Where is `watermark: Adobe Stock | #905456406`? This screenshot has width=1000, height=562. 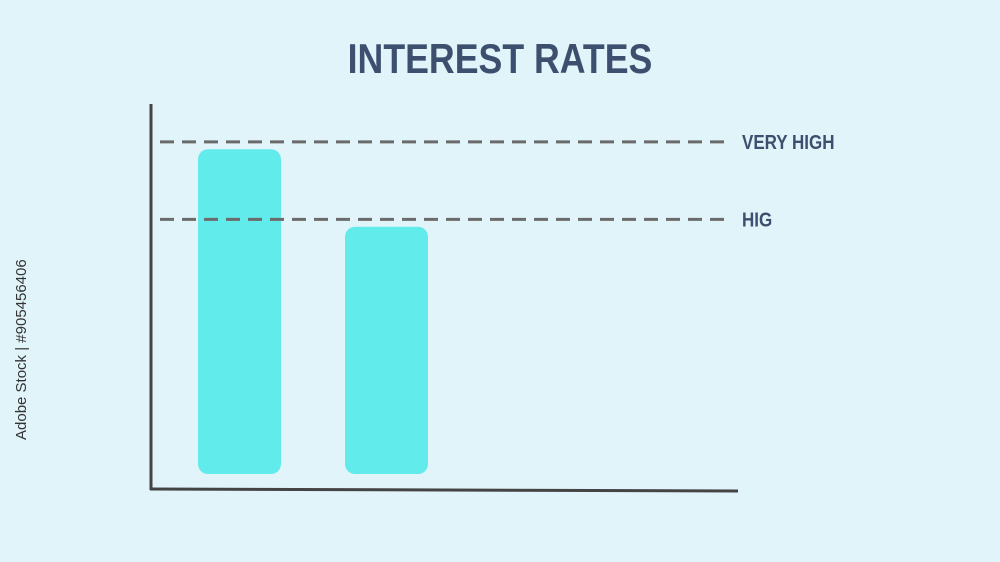
watermark: Adobe Stock | #905456406 is located at coordinates (21, 349).